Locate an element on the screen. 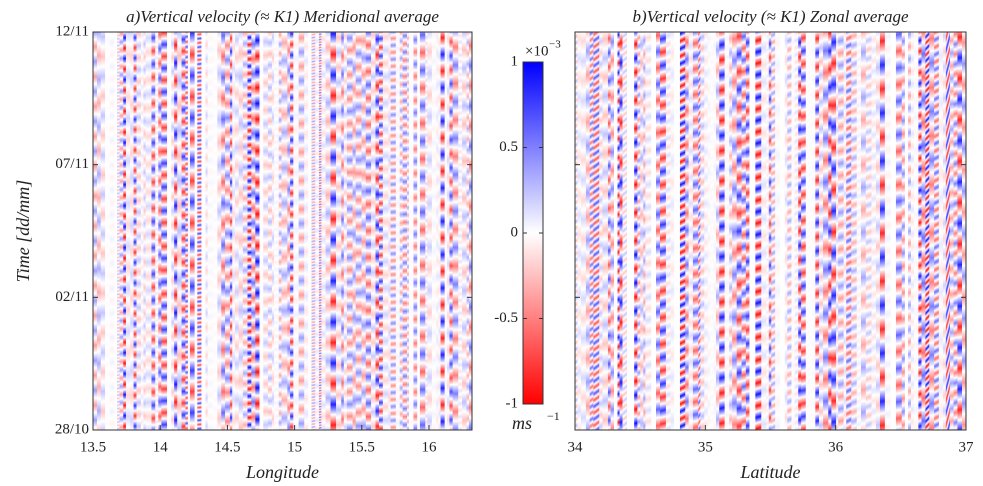 The width and height of the screenshot is (983, 486). y-tick-label: 28/10 is located at coordinates (72, 429).